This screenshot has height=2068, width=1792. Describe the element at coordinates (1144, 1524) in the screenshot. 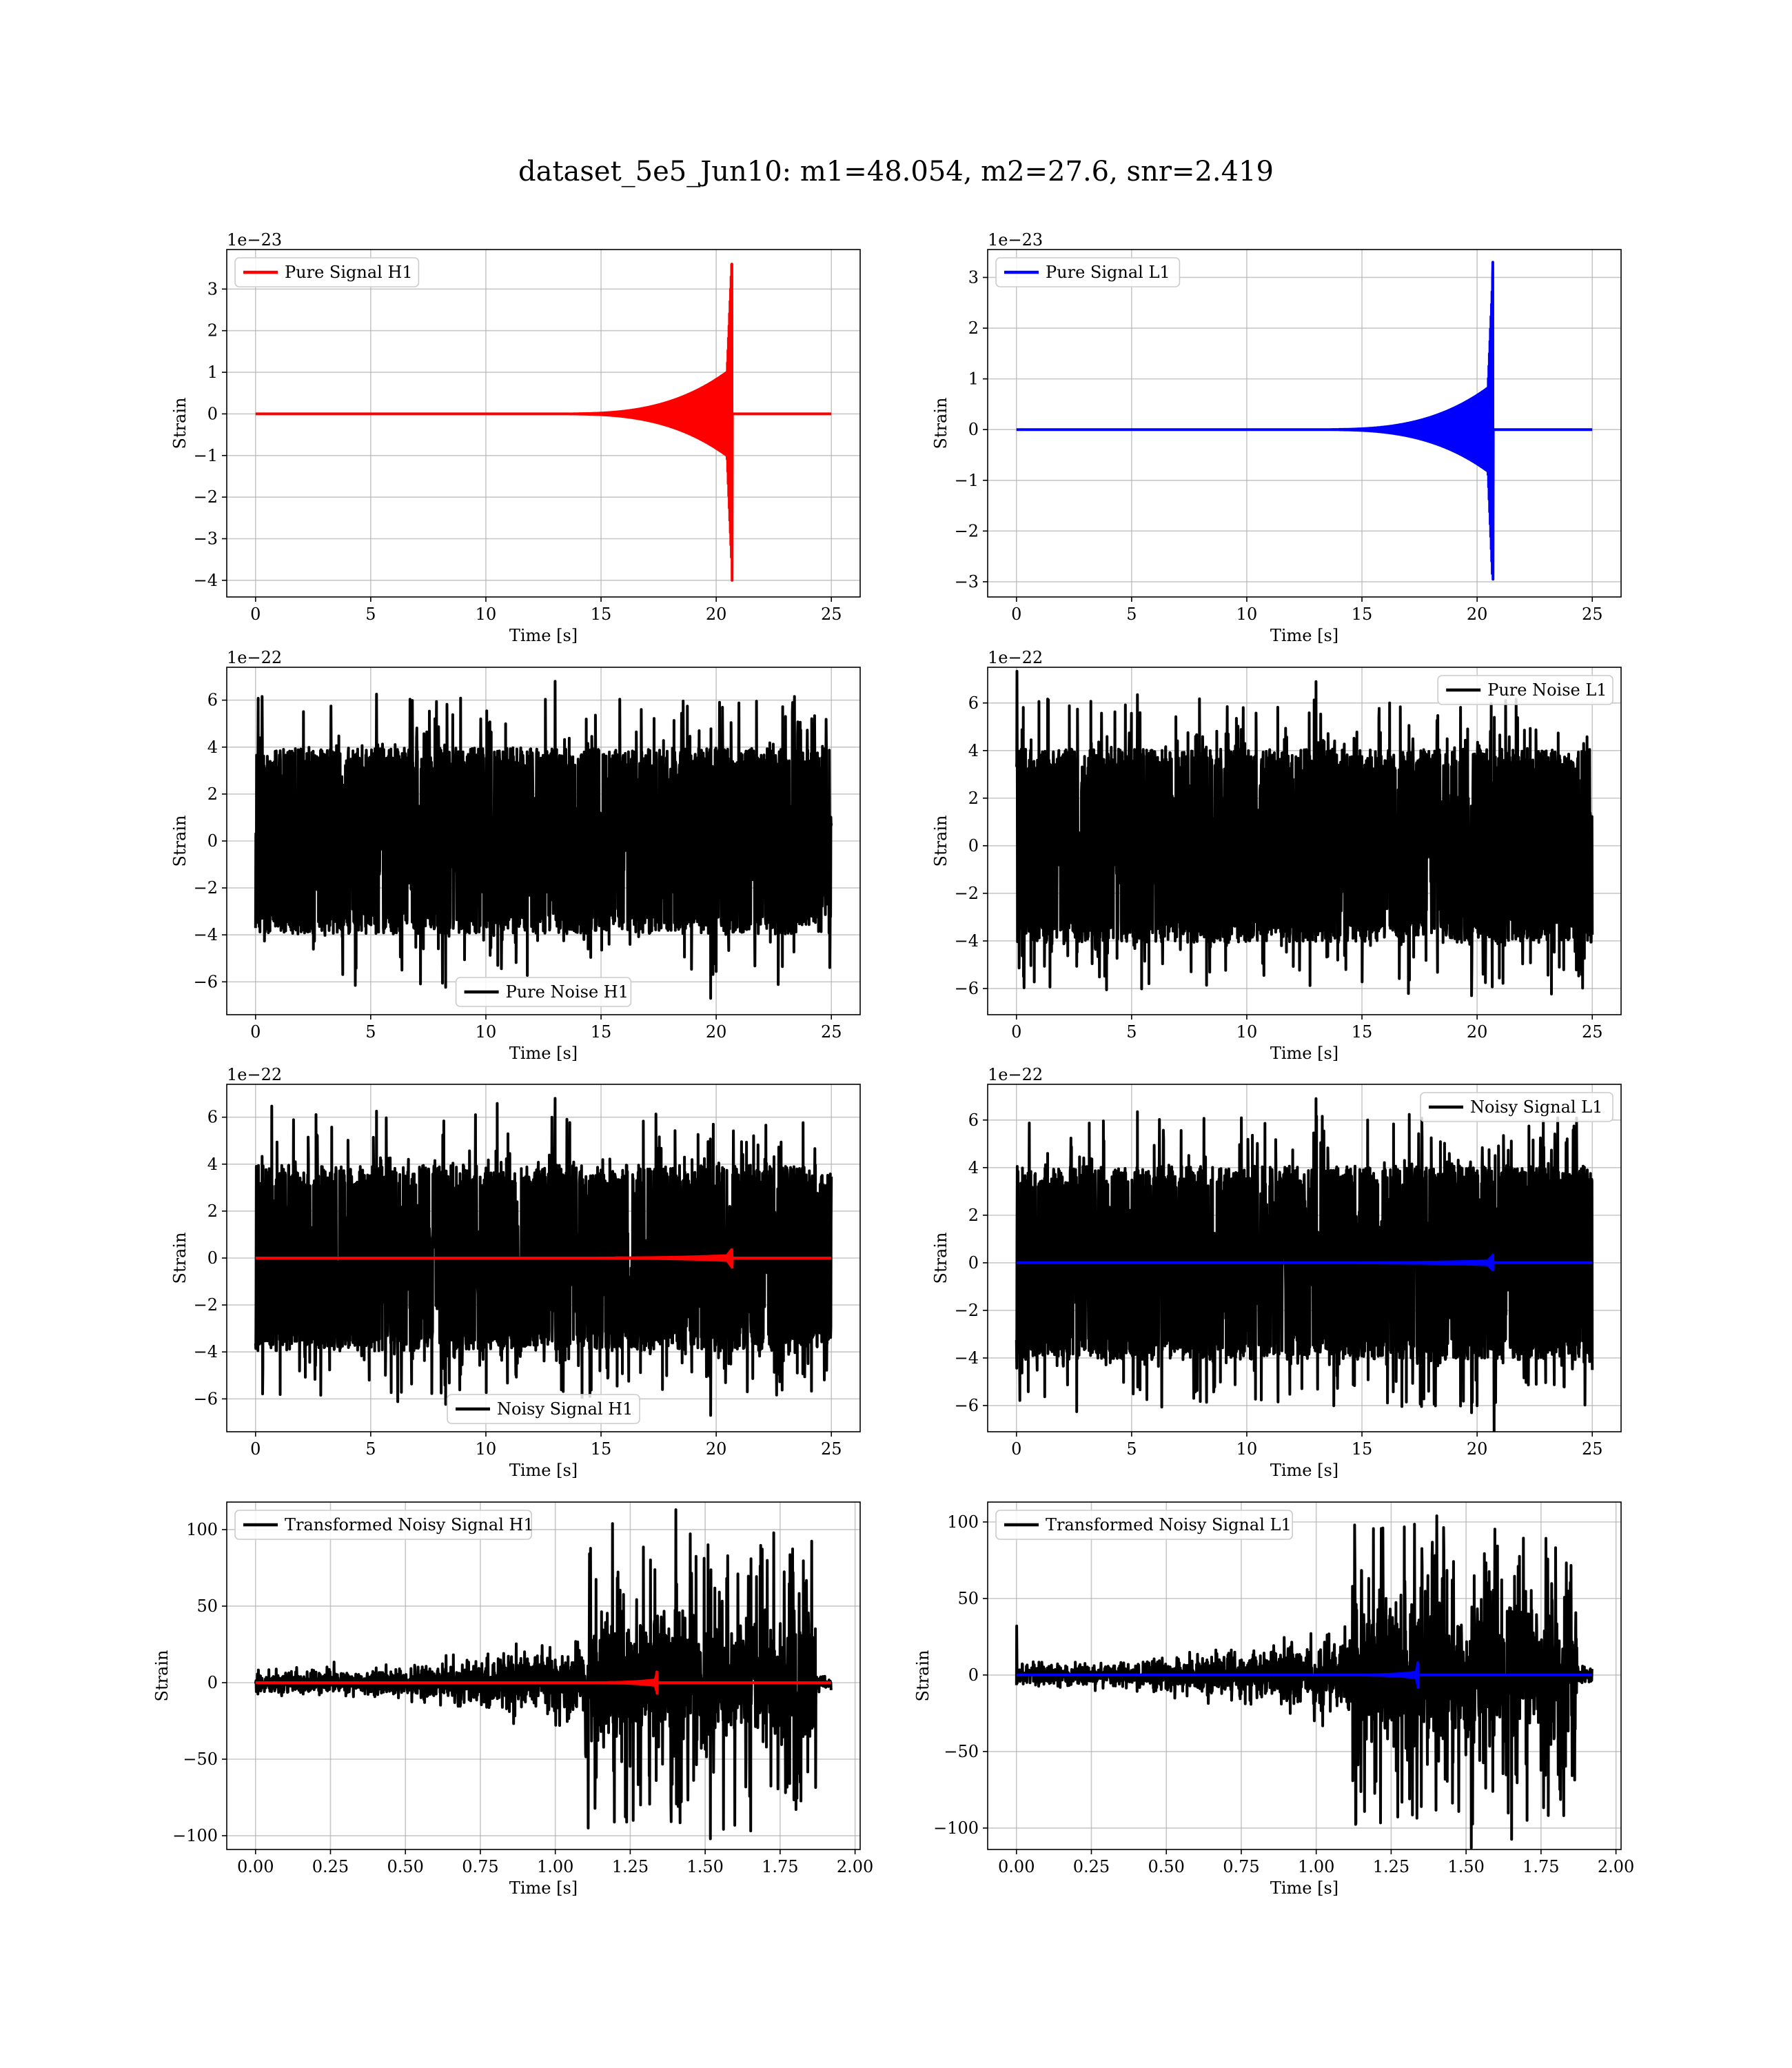

I see `legend: Transformed Noisy Signal L1` at that location.